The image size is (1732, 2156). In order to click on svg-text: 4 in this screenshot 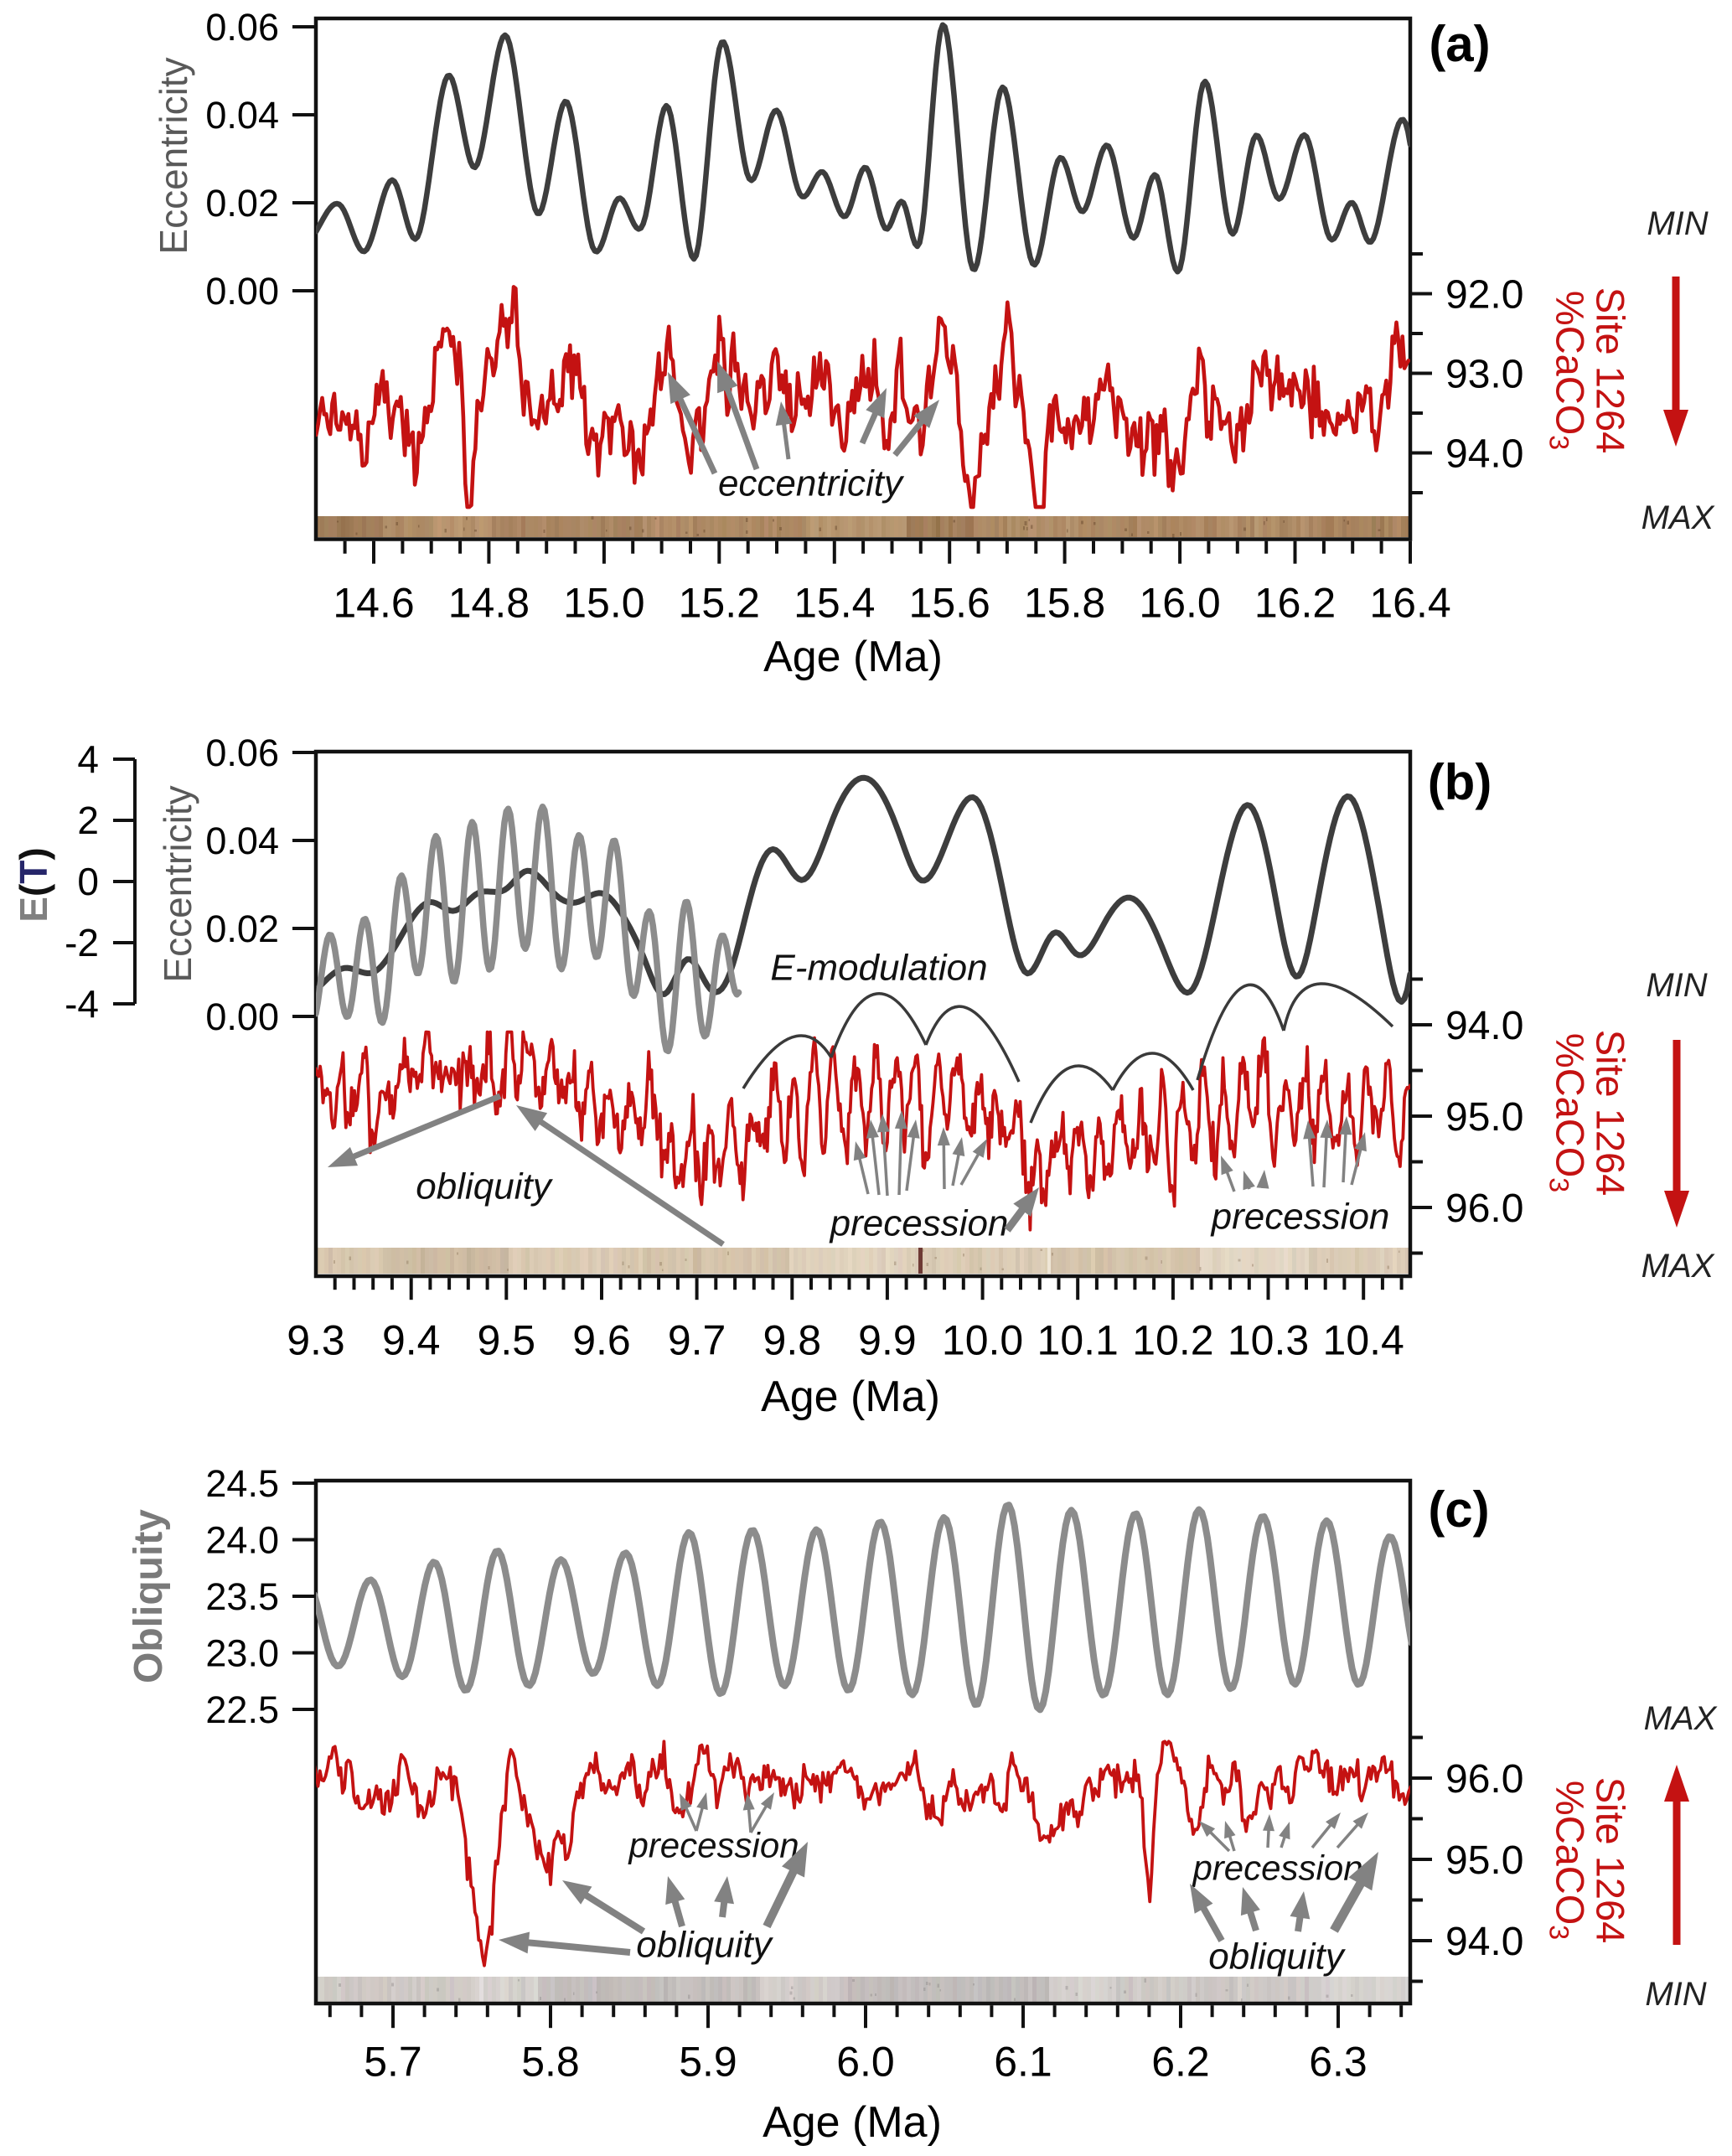, I will do `click(88, 759)`.